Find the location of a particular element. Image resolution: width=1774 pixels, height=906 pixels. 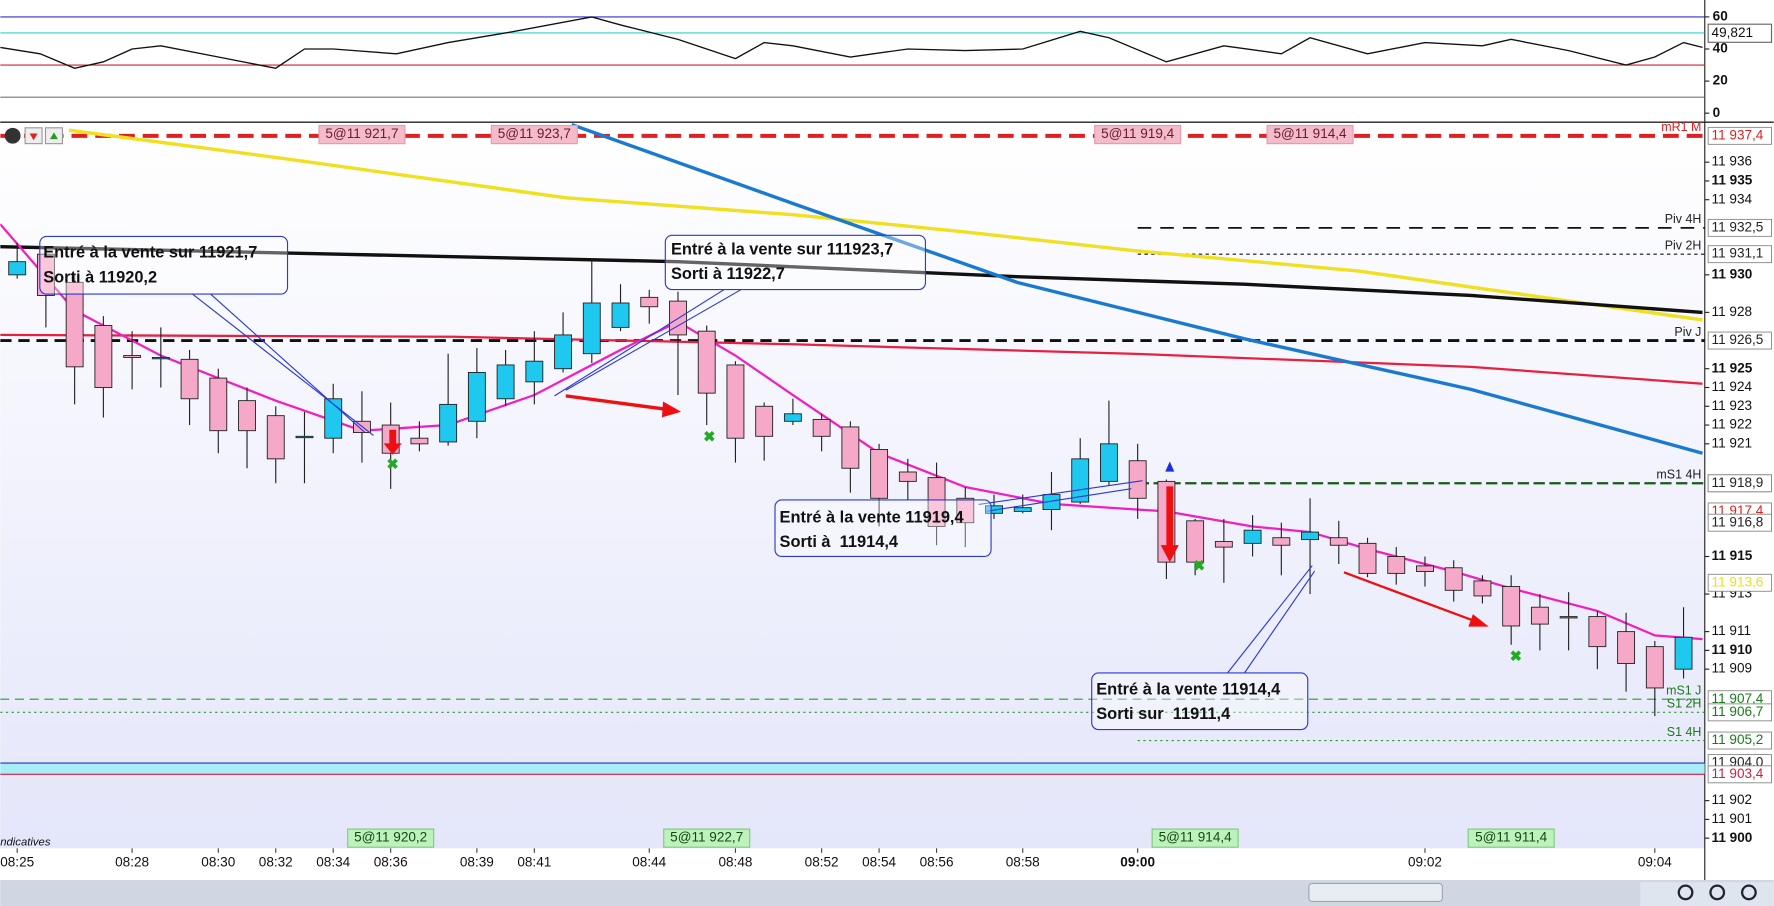

price-box-label: 11 931,1 is located at coordinates (1738, 253).